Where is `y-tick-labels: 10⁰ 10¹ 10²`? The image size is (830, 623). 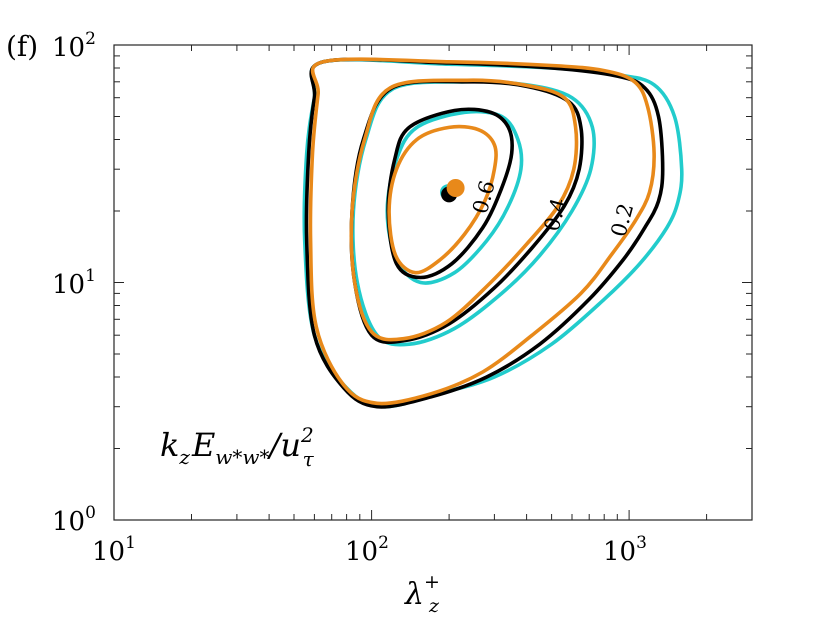
y-tick-labels: 10⁰ 10¹ 10² is located at coordinates (74, 283).